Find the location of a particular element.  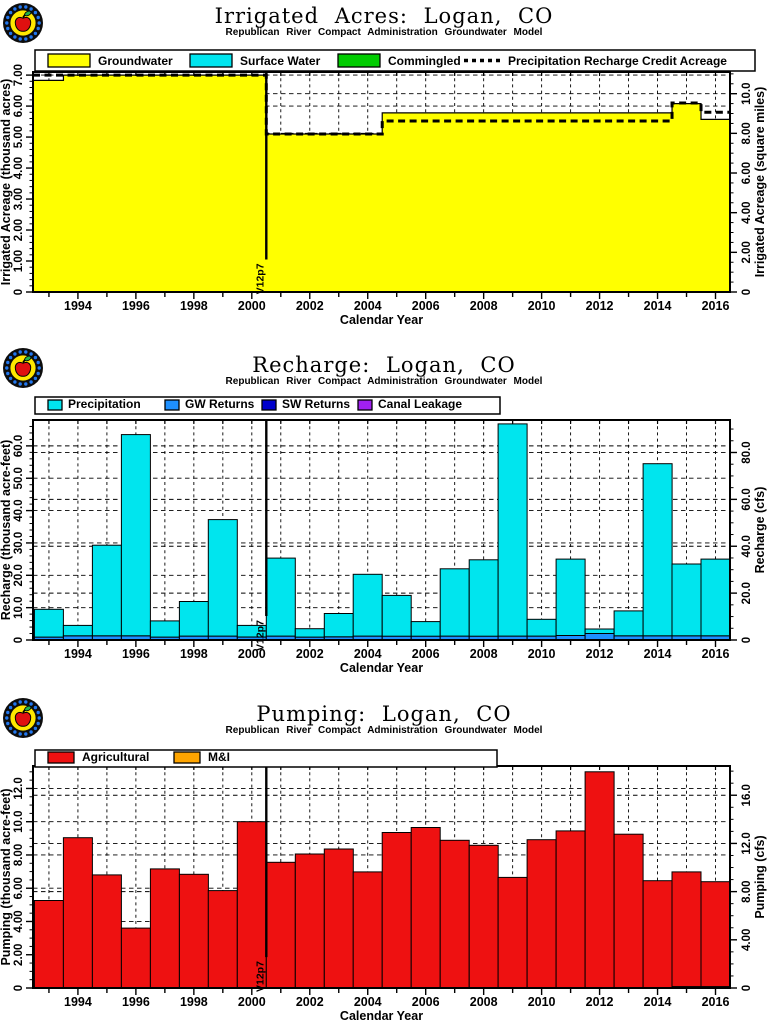

bar-agricultural-2014 is located at coordinates (657, 934).